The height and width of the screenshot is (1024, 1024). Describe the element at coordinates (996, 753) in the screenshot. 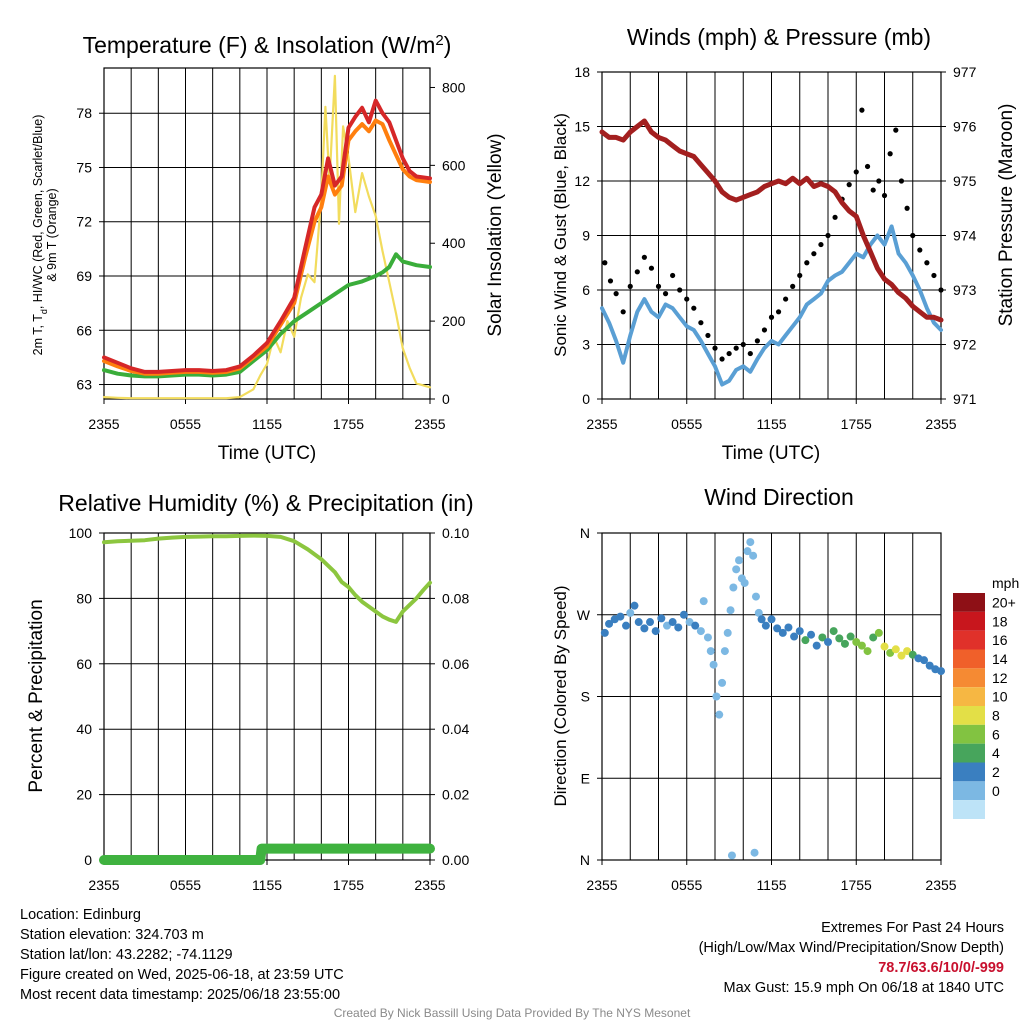

I see `colorbar-label: 4` at that location.